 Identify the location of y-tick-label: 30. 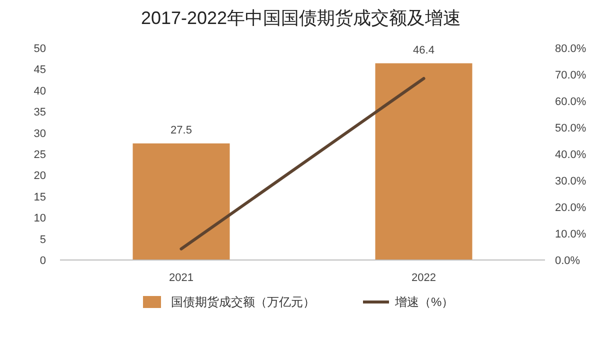
(40, 134).